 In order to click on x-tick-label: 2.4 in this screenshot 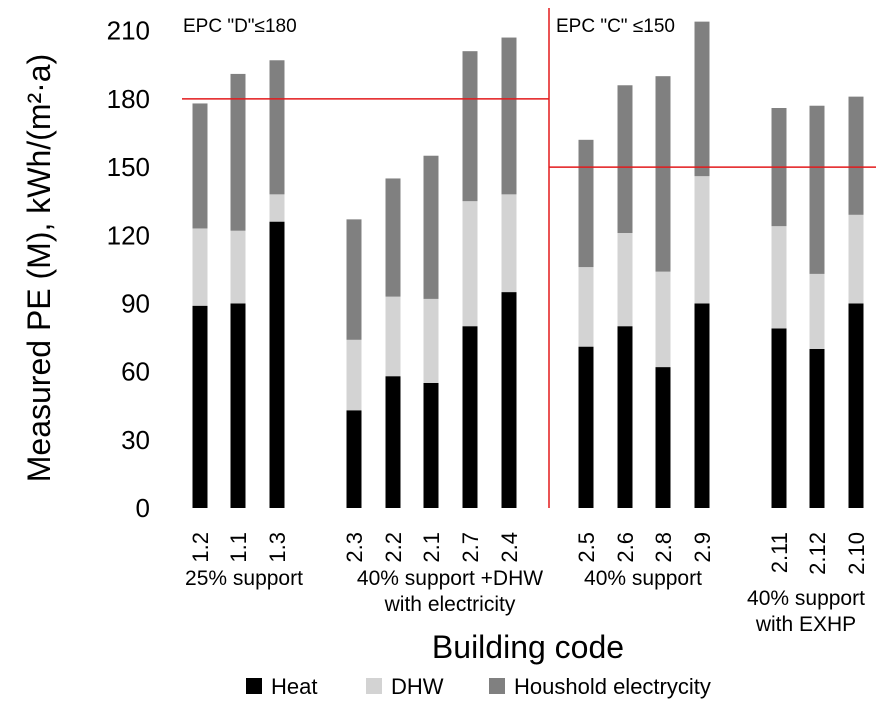, I will do `click(509, 547)`.